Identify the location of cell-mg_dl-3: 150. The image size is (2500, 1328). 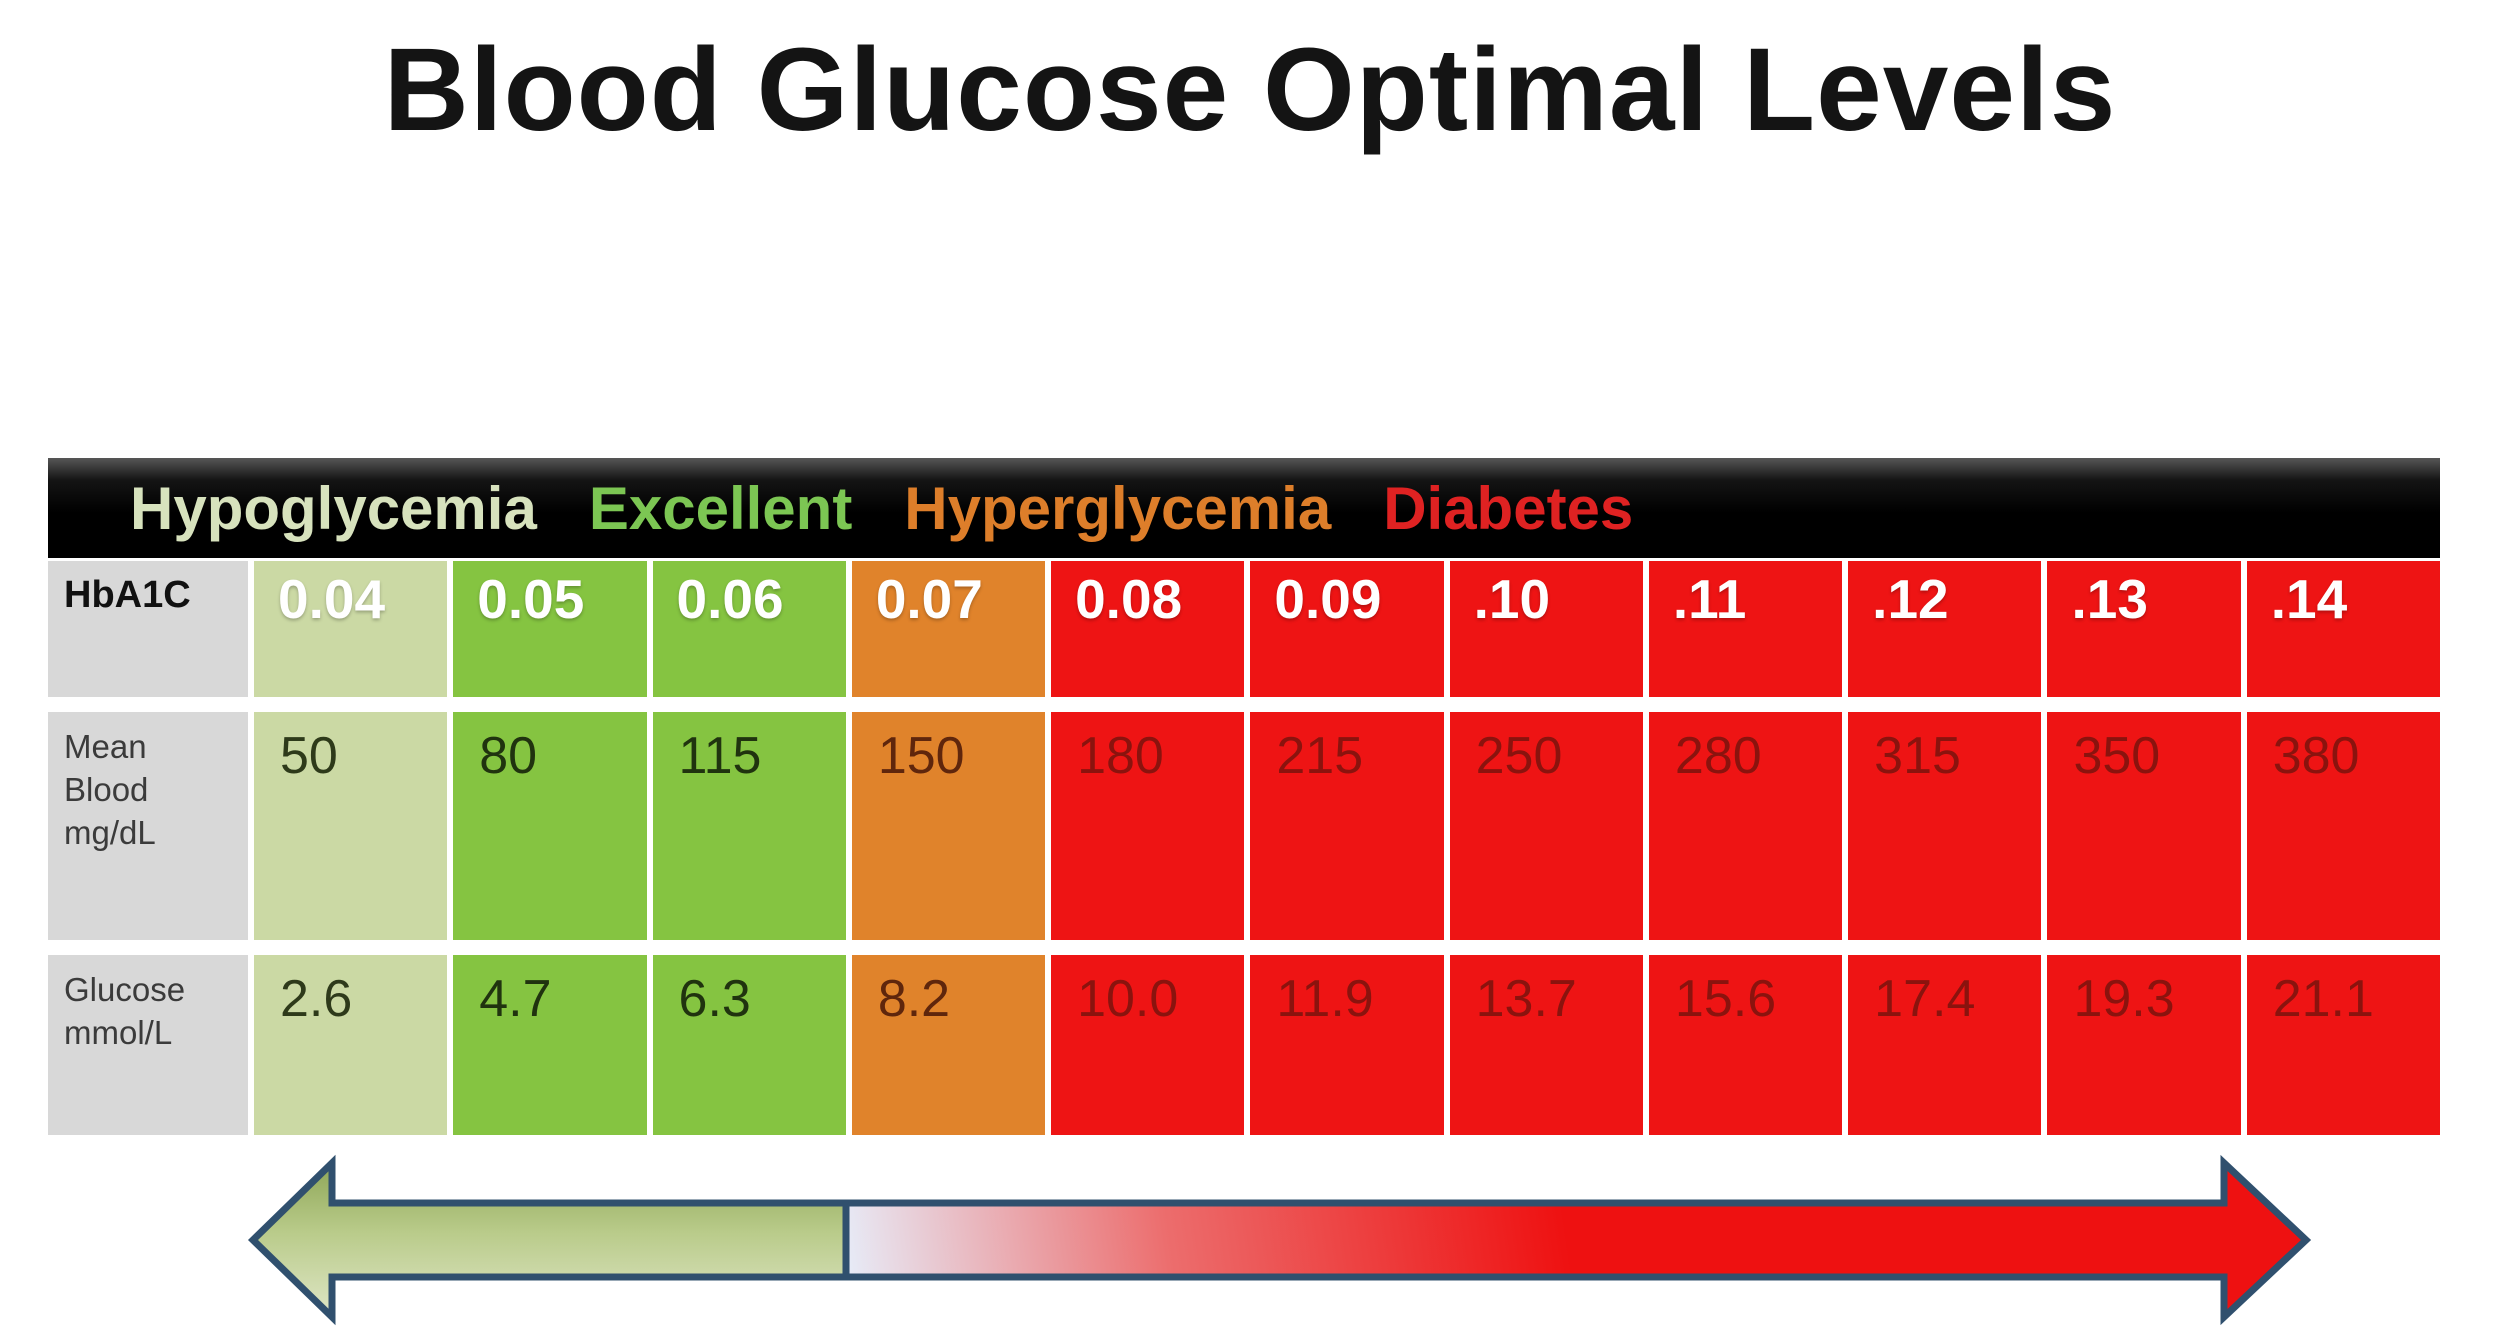
(948, 826).